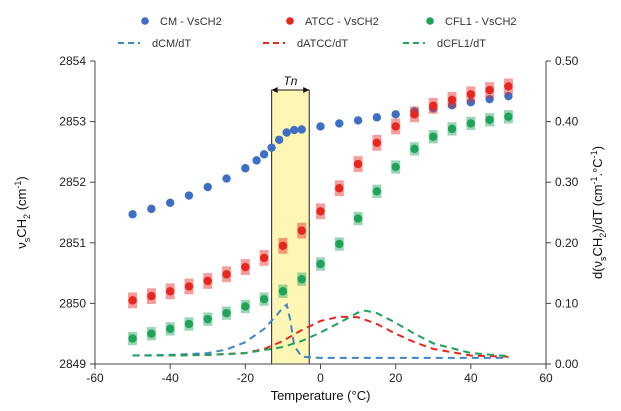  What do you see at coordinates (290, 81) in the screenshot?
I see `tn-label: Tn` at bounding box center [290, 81].